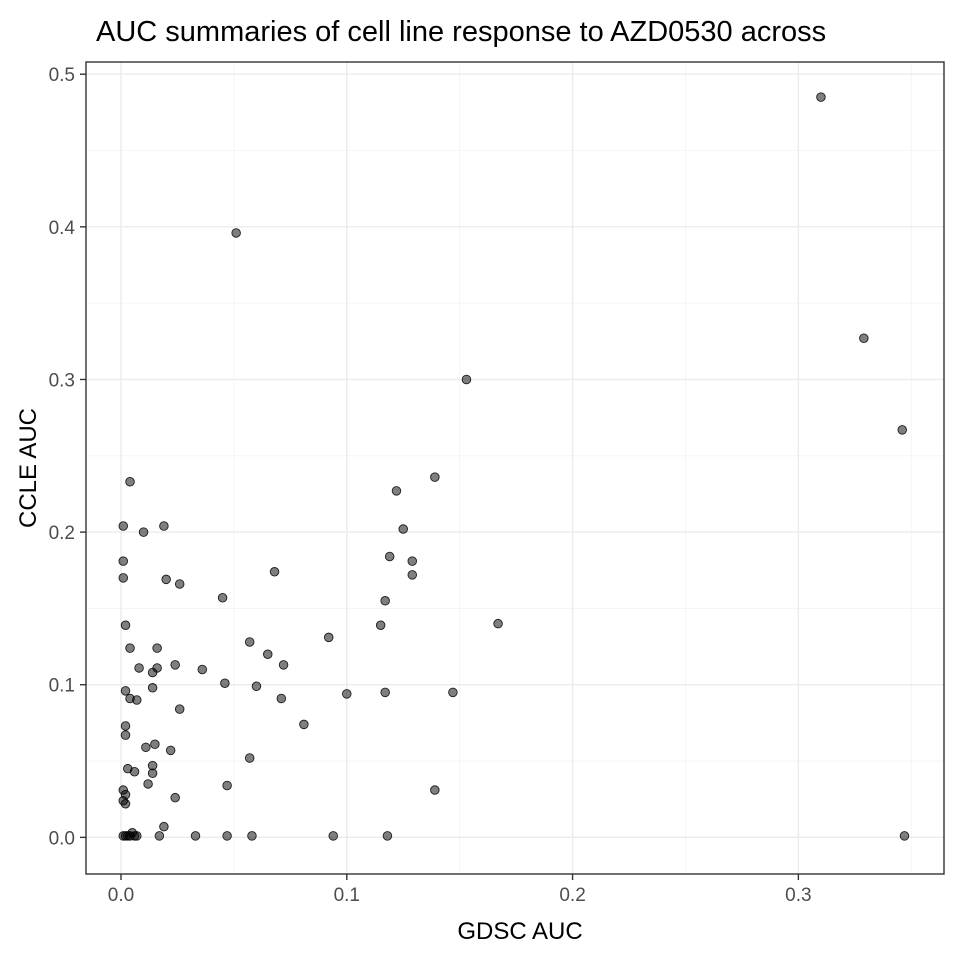  Describe the element at coordinates (62, 838) in the screenshot. I see `y-tick-label: 0.0` at that location.